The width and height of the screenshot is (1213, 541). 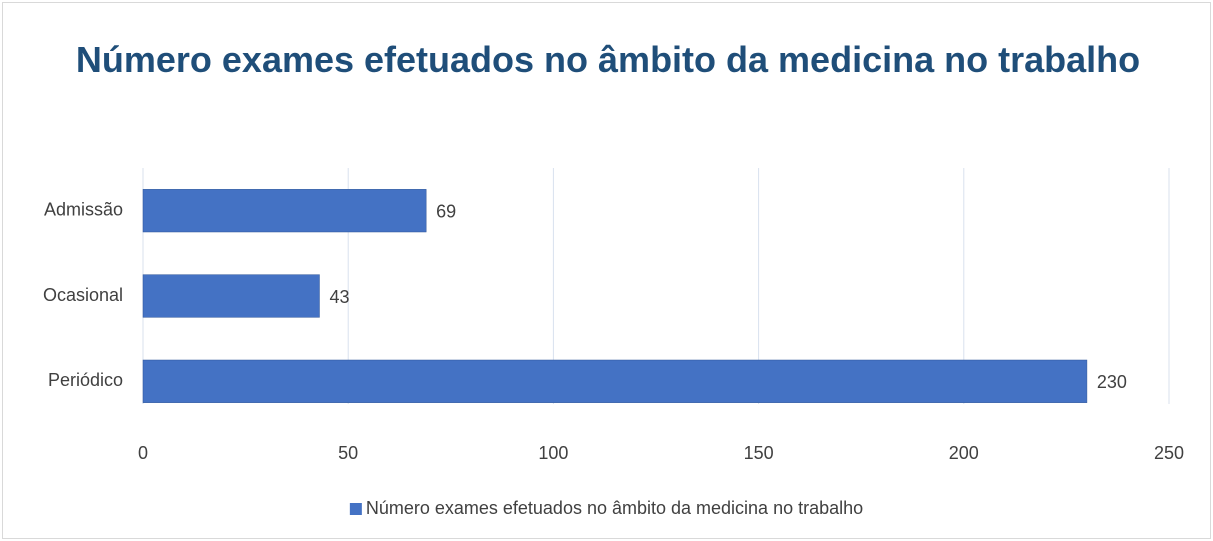 What do you see at coordinates (339, 297) in the screenshot?
I see `data-label: 43` at bounding box center [339, 297].